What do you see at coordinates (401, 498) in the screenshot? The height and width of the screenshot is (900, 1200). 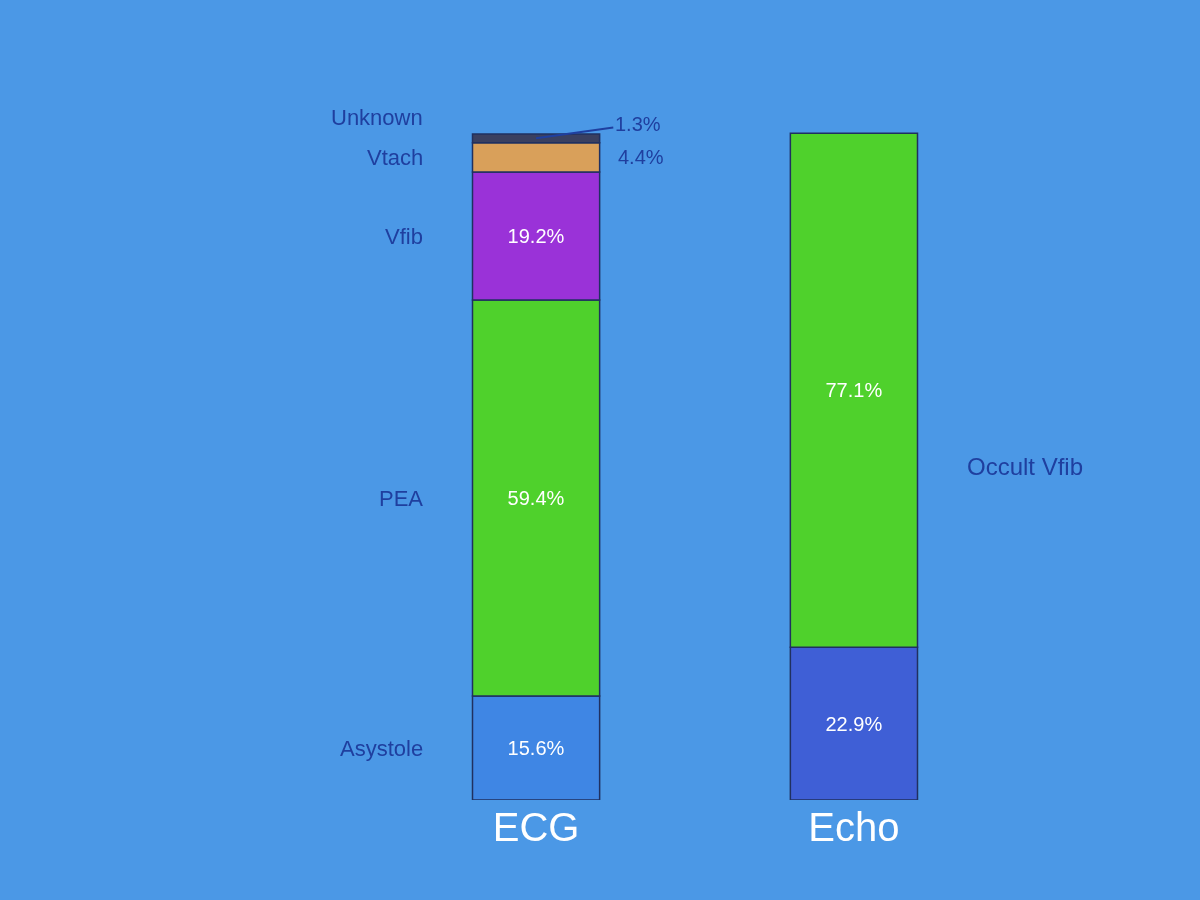 I see `text: PEA` at bounding box center [401, 498].